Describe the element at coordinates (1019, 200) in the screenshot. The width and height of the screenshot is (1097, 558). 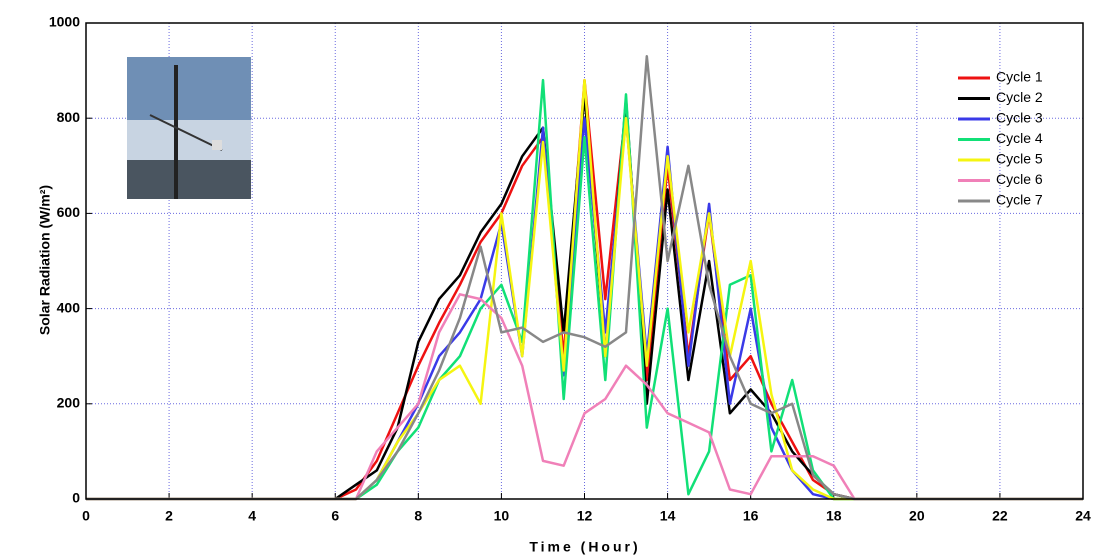
I see `legend-label: Cycle 7` at that location.